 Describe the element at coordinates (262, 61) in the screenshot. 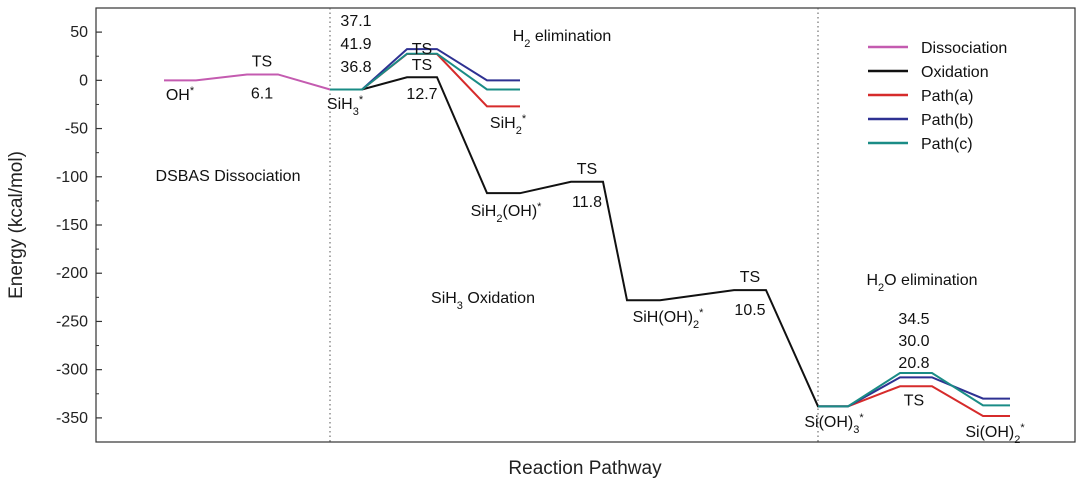

I see `ts-label-dissociation: TS` at that location.